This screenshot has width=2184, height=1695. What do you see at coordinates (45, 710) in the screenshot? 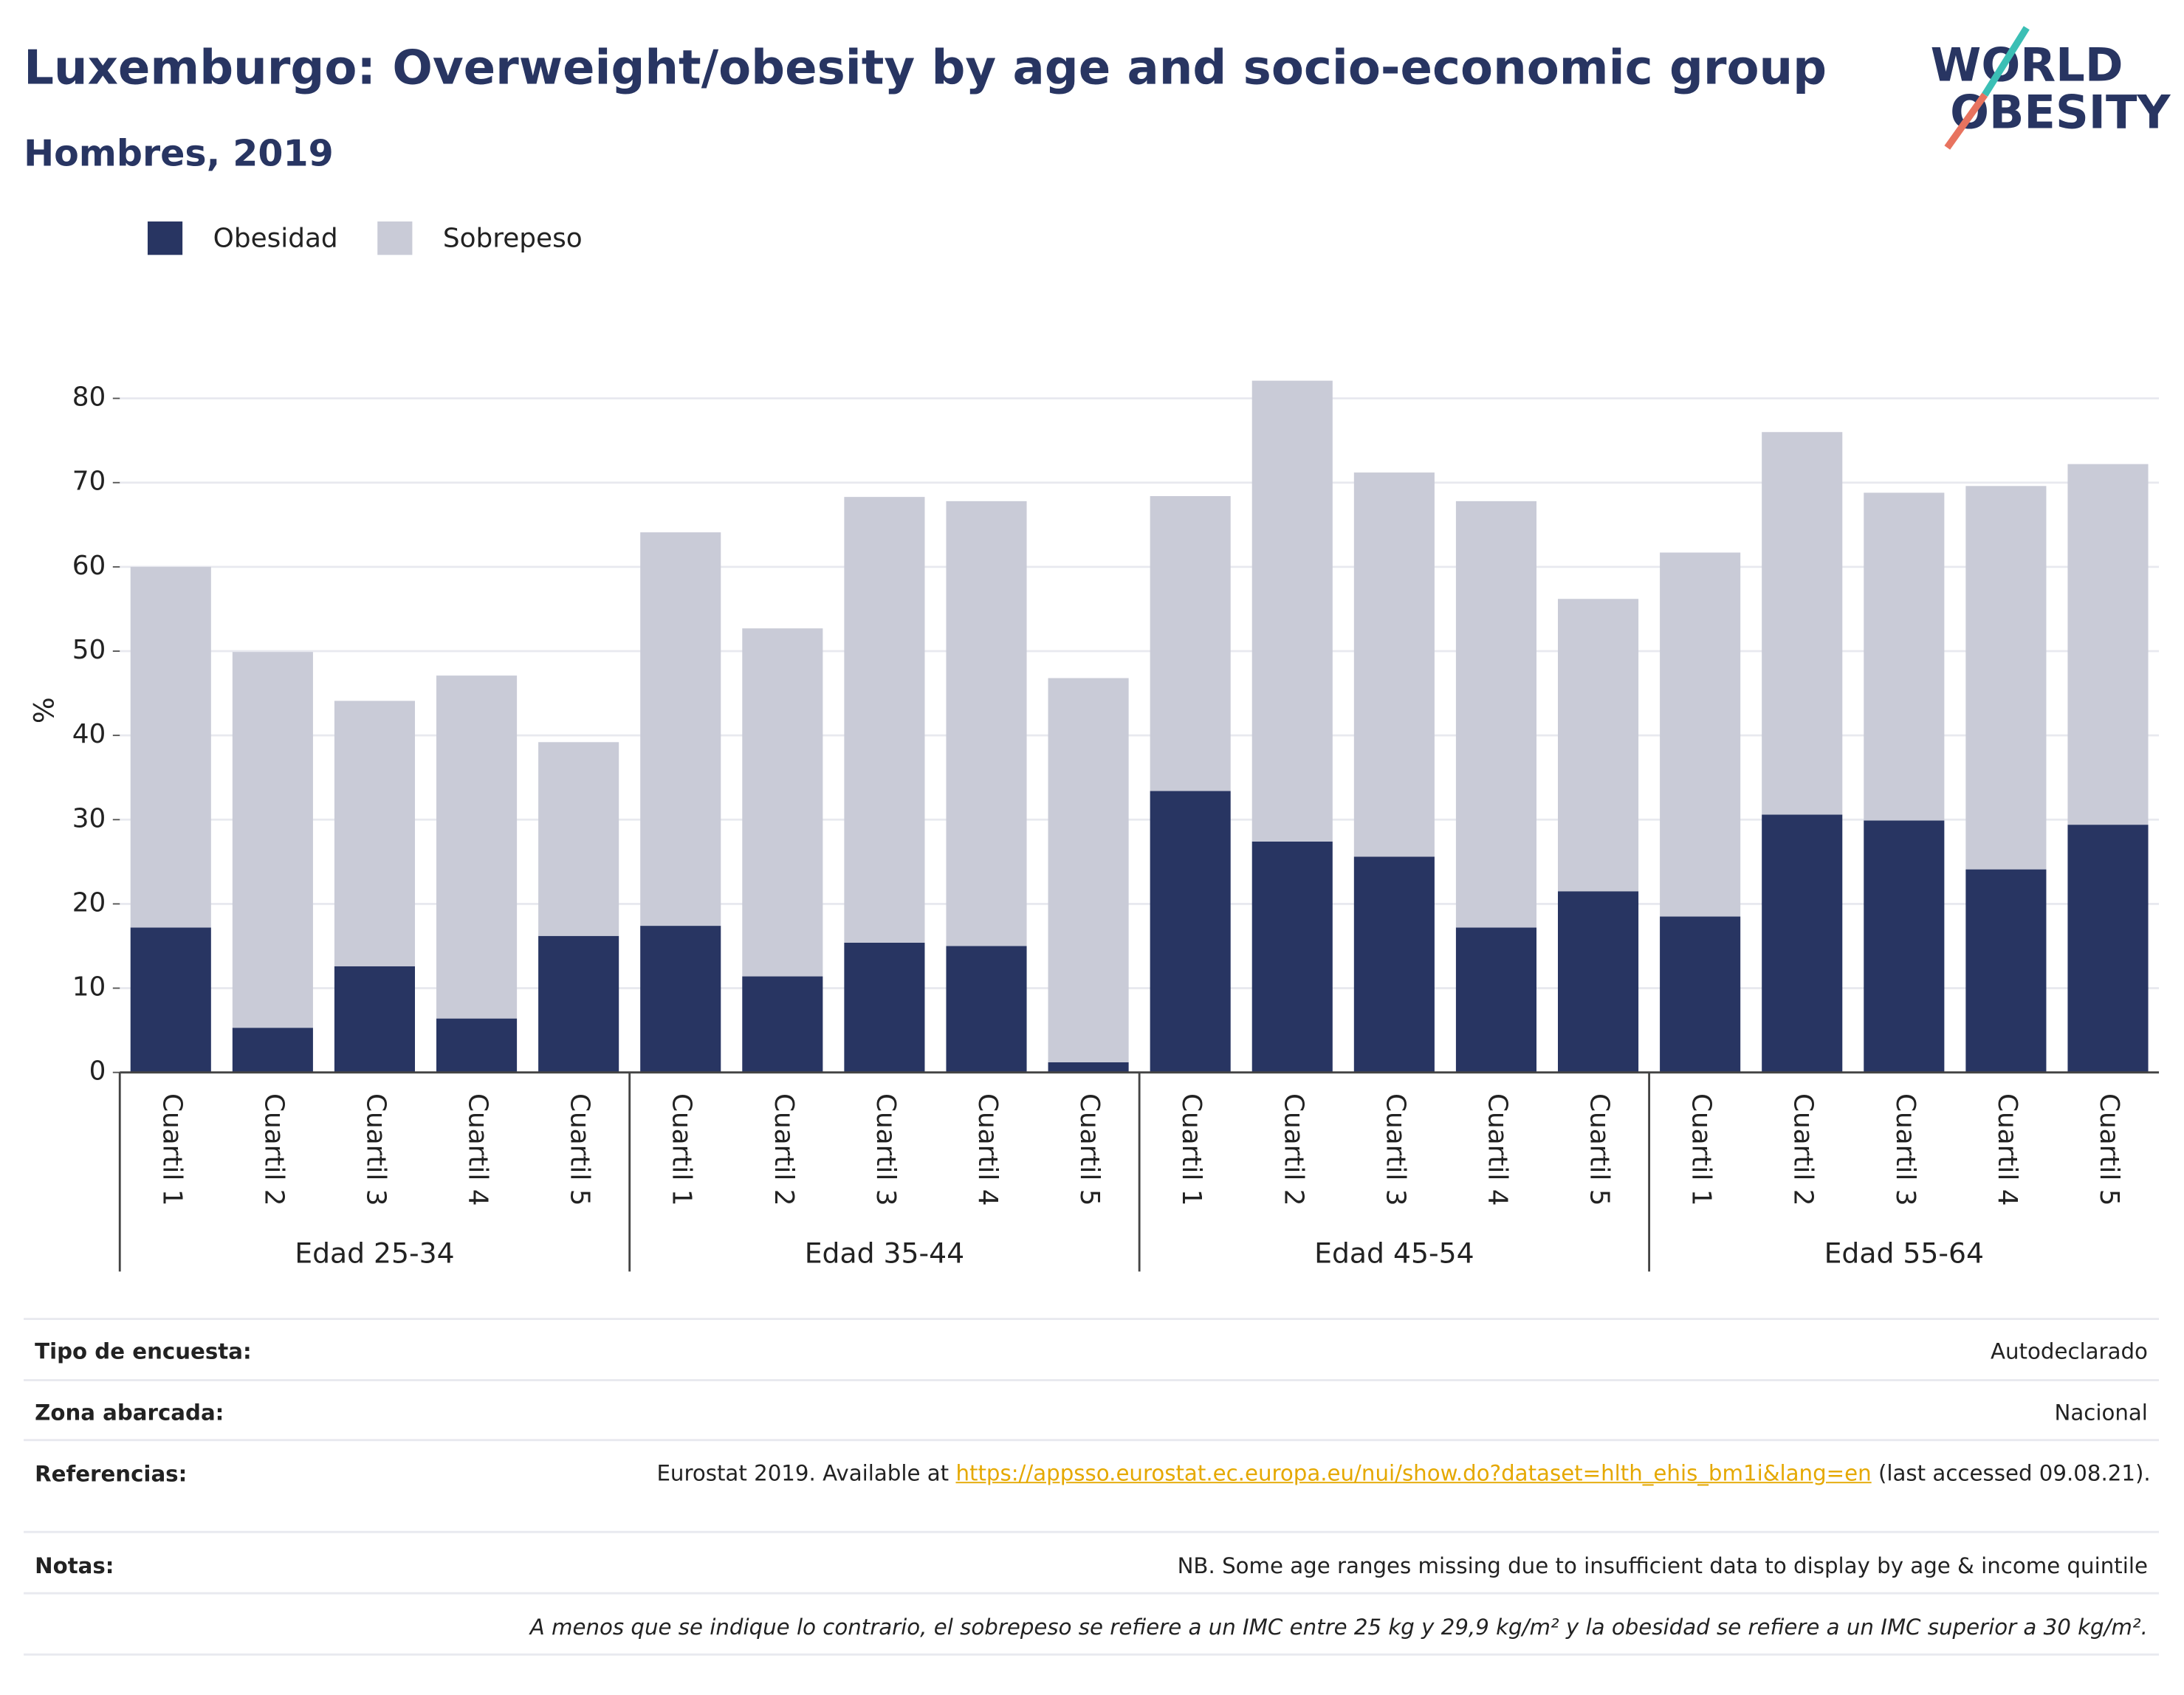
I see `y-axis-label: %` at bounding box center [45, 710].